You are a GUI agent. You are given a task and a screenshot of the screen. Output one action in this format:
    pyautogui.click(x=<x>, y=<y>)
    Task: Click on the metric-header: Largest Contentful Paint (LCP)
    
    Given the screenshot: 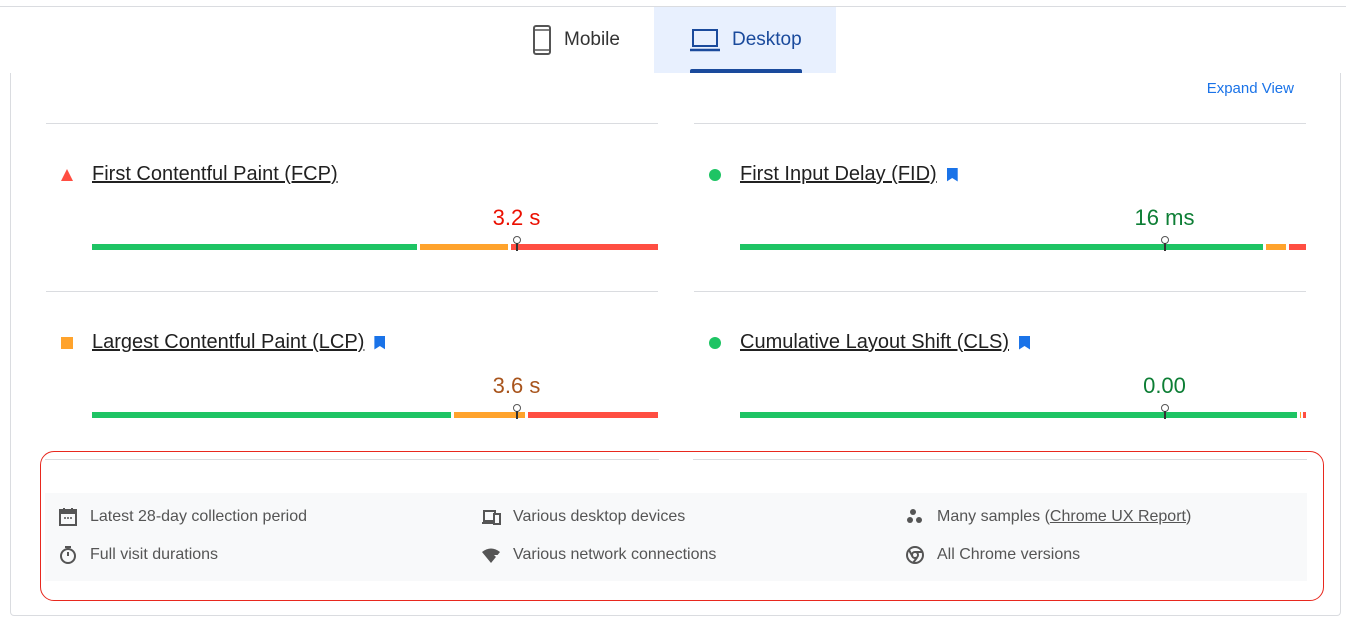 What is the action you would take?
    pyautogui.click(x=223, y=342)
    